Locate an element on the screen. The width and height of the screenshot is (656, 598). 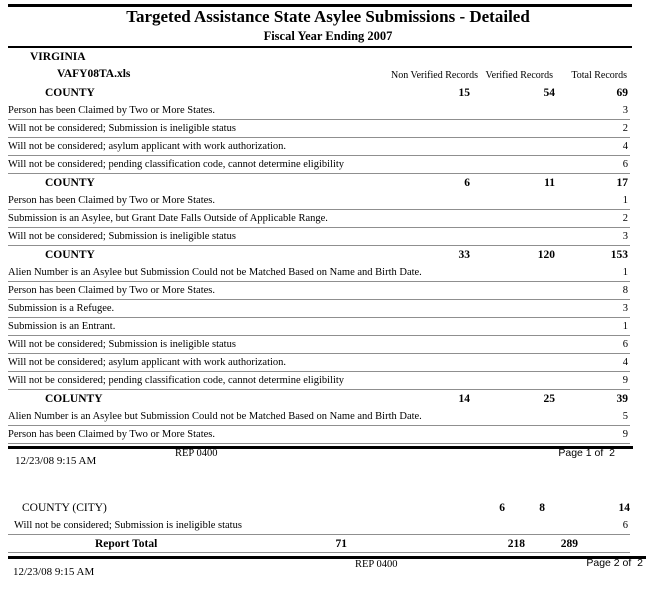
top-rule is located at coordinates (320, 5).